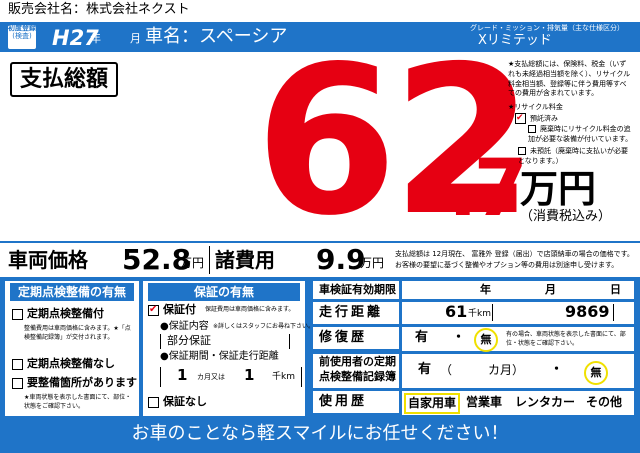 The width and height of the screenshot is (640, 453). What do you see at coordinates (372, 263) in the screenshot?
I see `fees-unit: 万円` at bounding box center [372, 263].